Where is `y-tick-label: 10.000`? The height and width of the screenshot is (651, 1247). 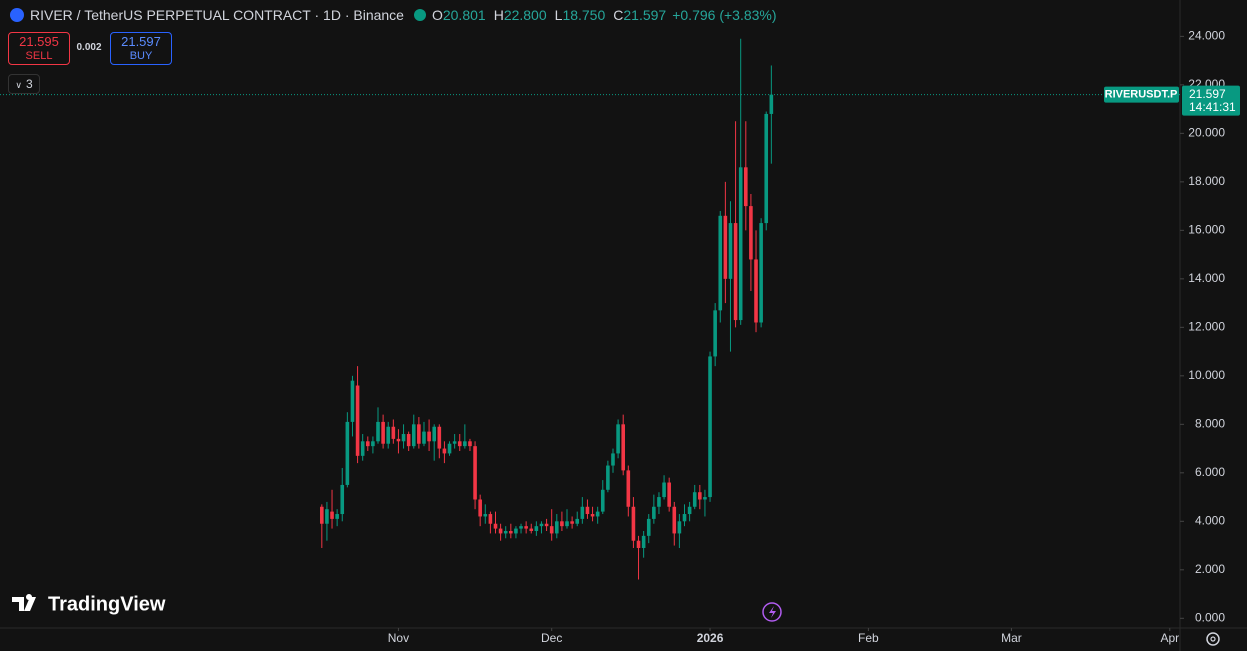
y-tick-label: 10.000 is located at coordinates (1206, 375).